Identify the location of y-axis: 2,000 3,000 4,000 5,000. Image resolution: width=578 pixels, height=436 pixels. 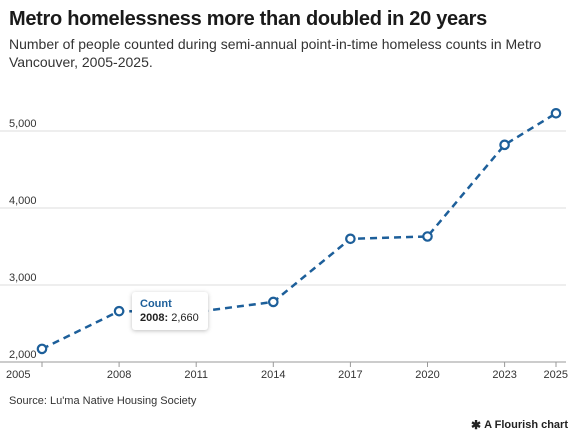
(23, 239).